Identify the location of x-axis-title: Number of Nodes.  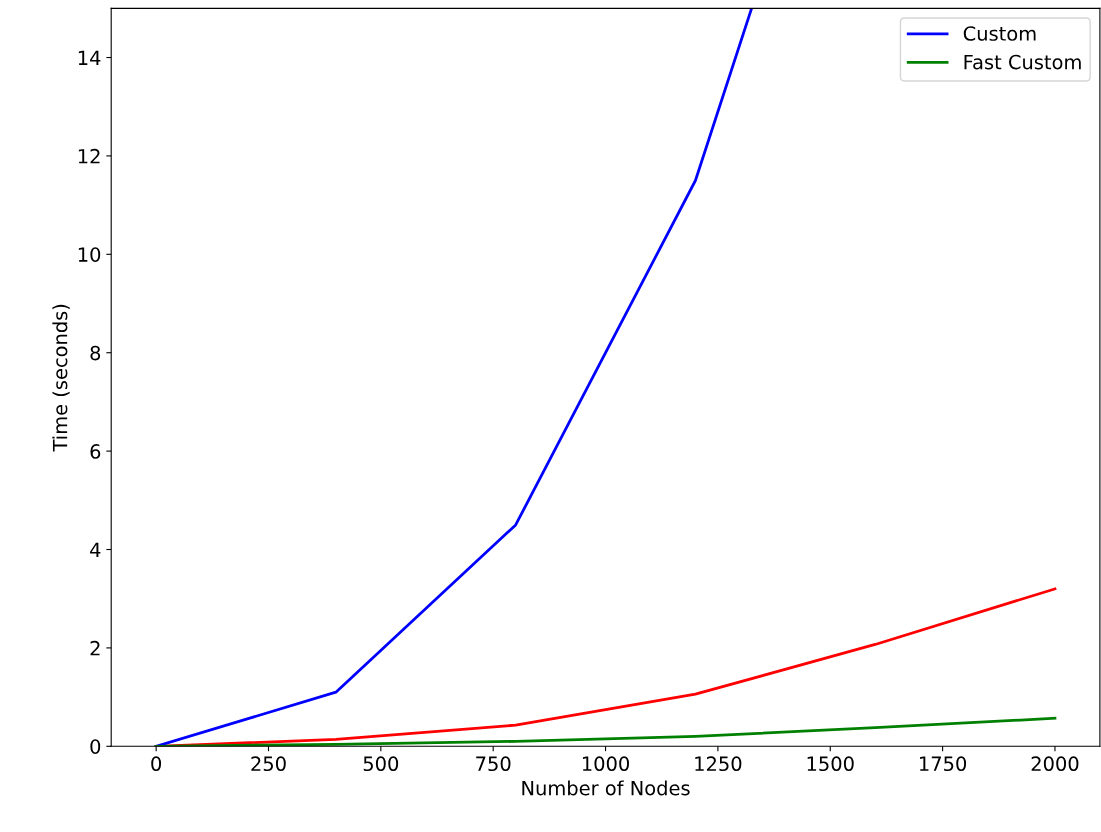
(606, 788).